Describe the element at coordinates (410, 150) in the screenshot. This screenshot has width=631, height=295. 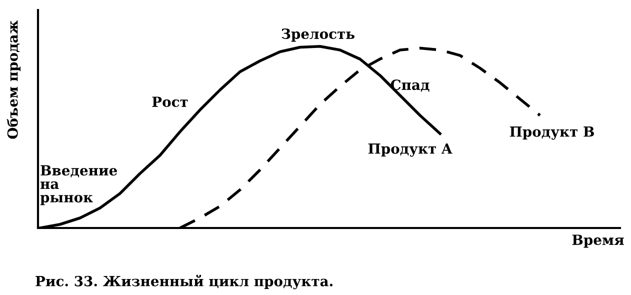
I see `series-label: Продукт A` at that location.